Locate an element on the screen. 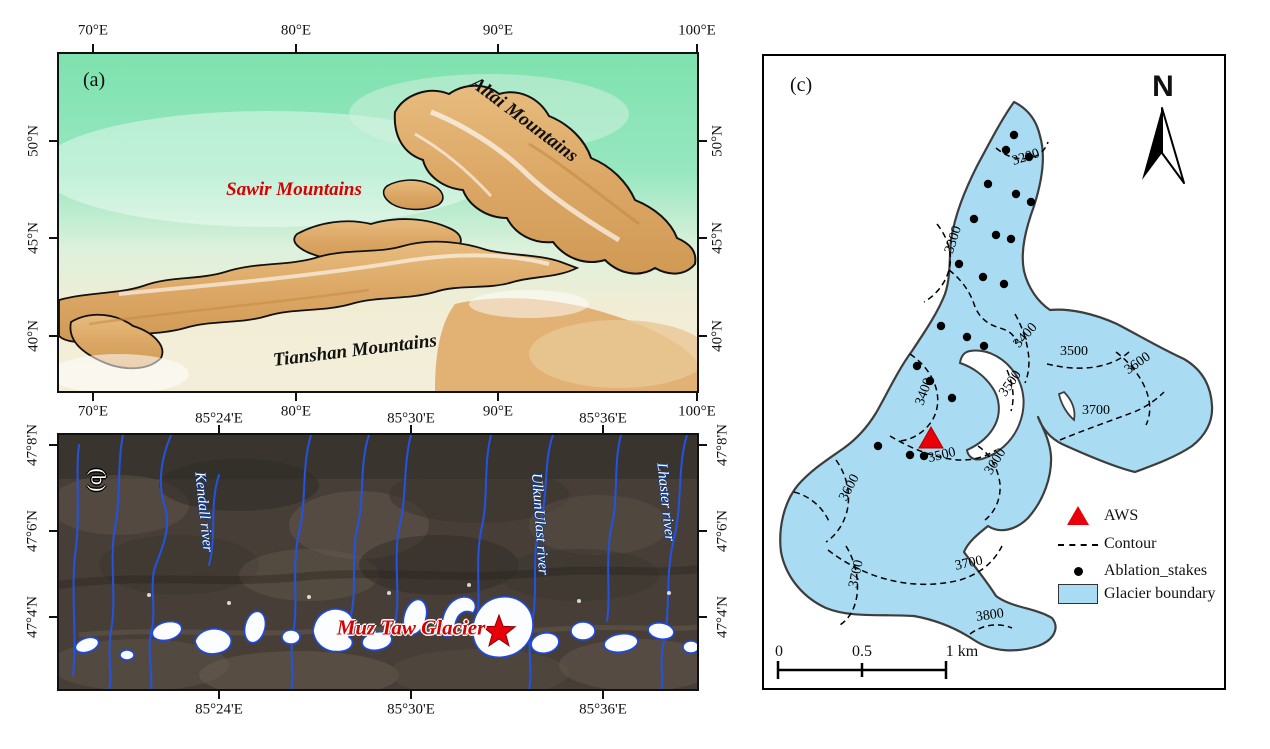 This screenshot has width=1270, height=749. contour-label: 3700 is located at coordinates (1096, 410).